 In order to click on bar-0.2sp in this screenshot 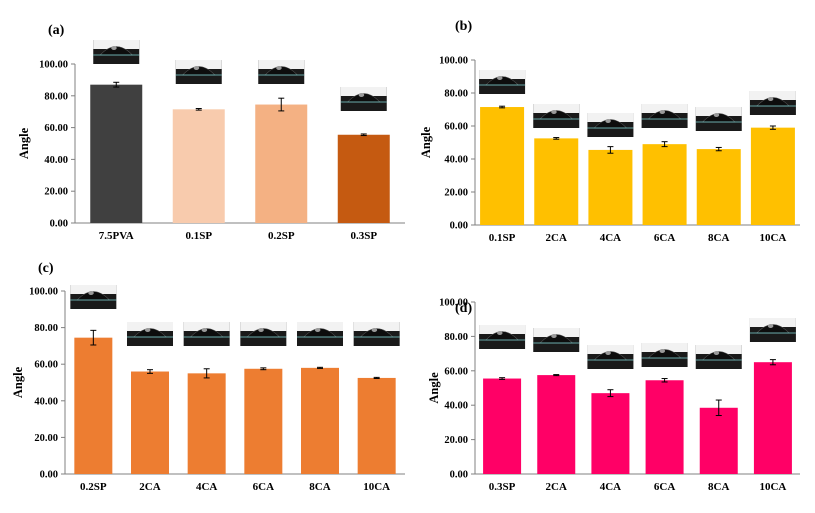, I will do `click(281, 163)`.